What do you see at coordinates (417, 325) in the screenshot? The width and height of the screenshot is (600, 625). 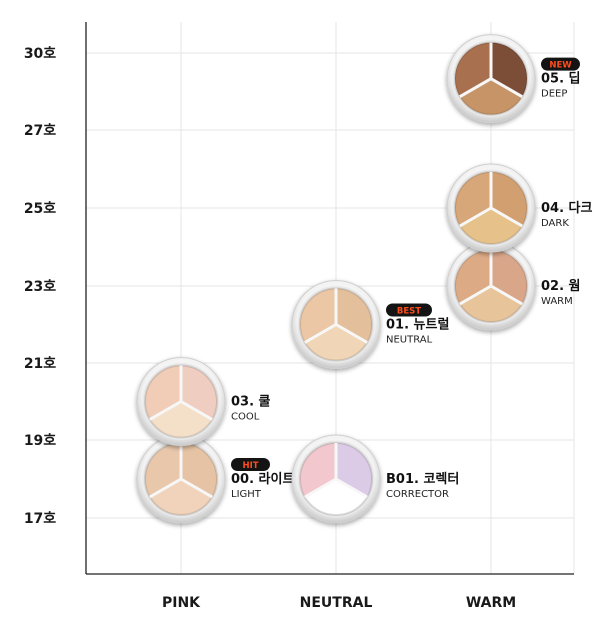 I see `product-name-label: 01. 뉴트럴` at bounding box center [417, 325].